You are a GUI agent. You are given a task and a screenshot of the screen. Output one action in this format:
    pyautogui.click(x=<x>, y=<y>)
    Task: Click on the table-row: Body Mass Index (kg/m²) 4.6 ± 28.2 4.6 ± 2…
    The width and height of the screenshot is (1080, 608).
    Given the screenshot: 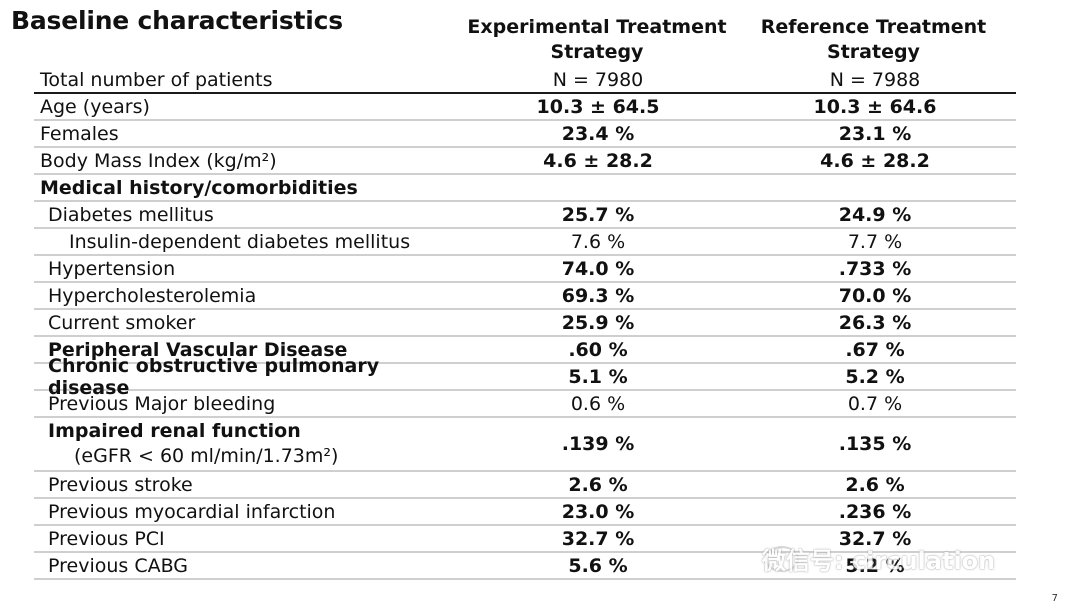 What is the action you would take?
    pyautogui.click(x=525, y=161)
    